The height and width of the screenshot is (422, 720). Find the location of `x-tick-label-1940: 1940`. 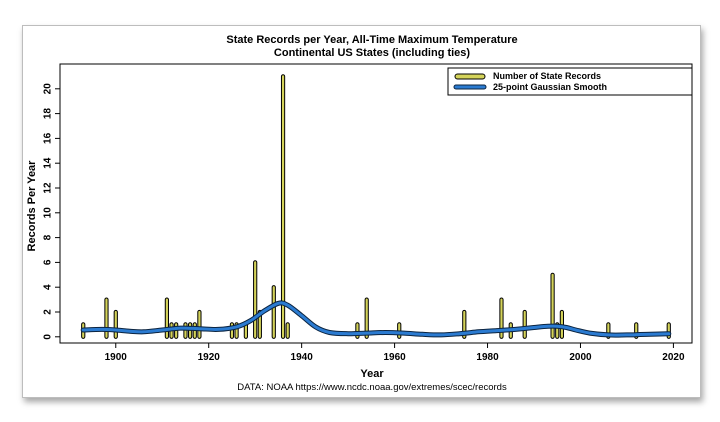

x-tick-label-1940: 1940 is located at coordinates (302, 357).